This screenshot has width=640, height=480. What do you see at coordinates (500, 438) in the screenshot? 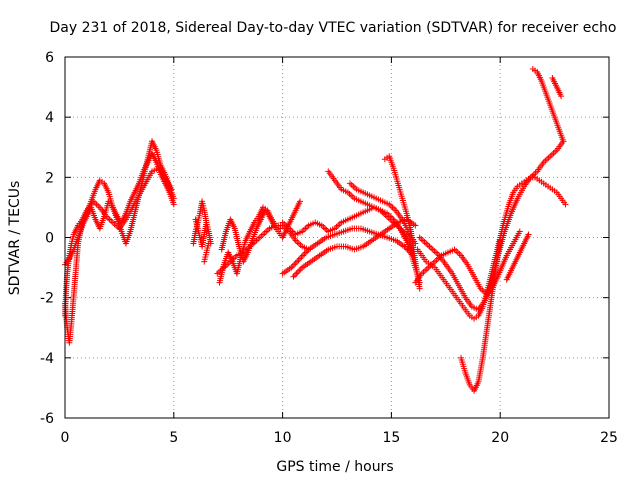
I see `x-tick-label: 20` at bounding box center [500, 438].